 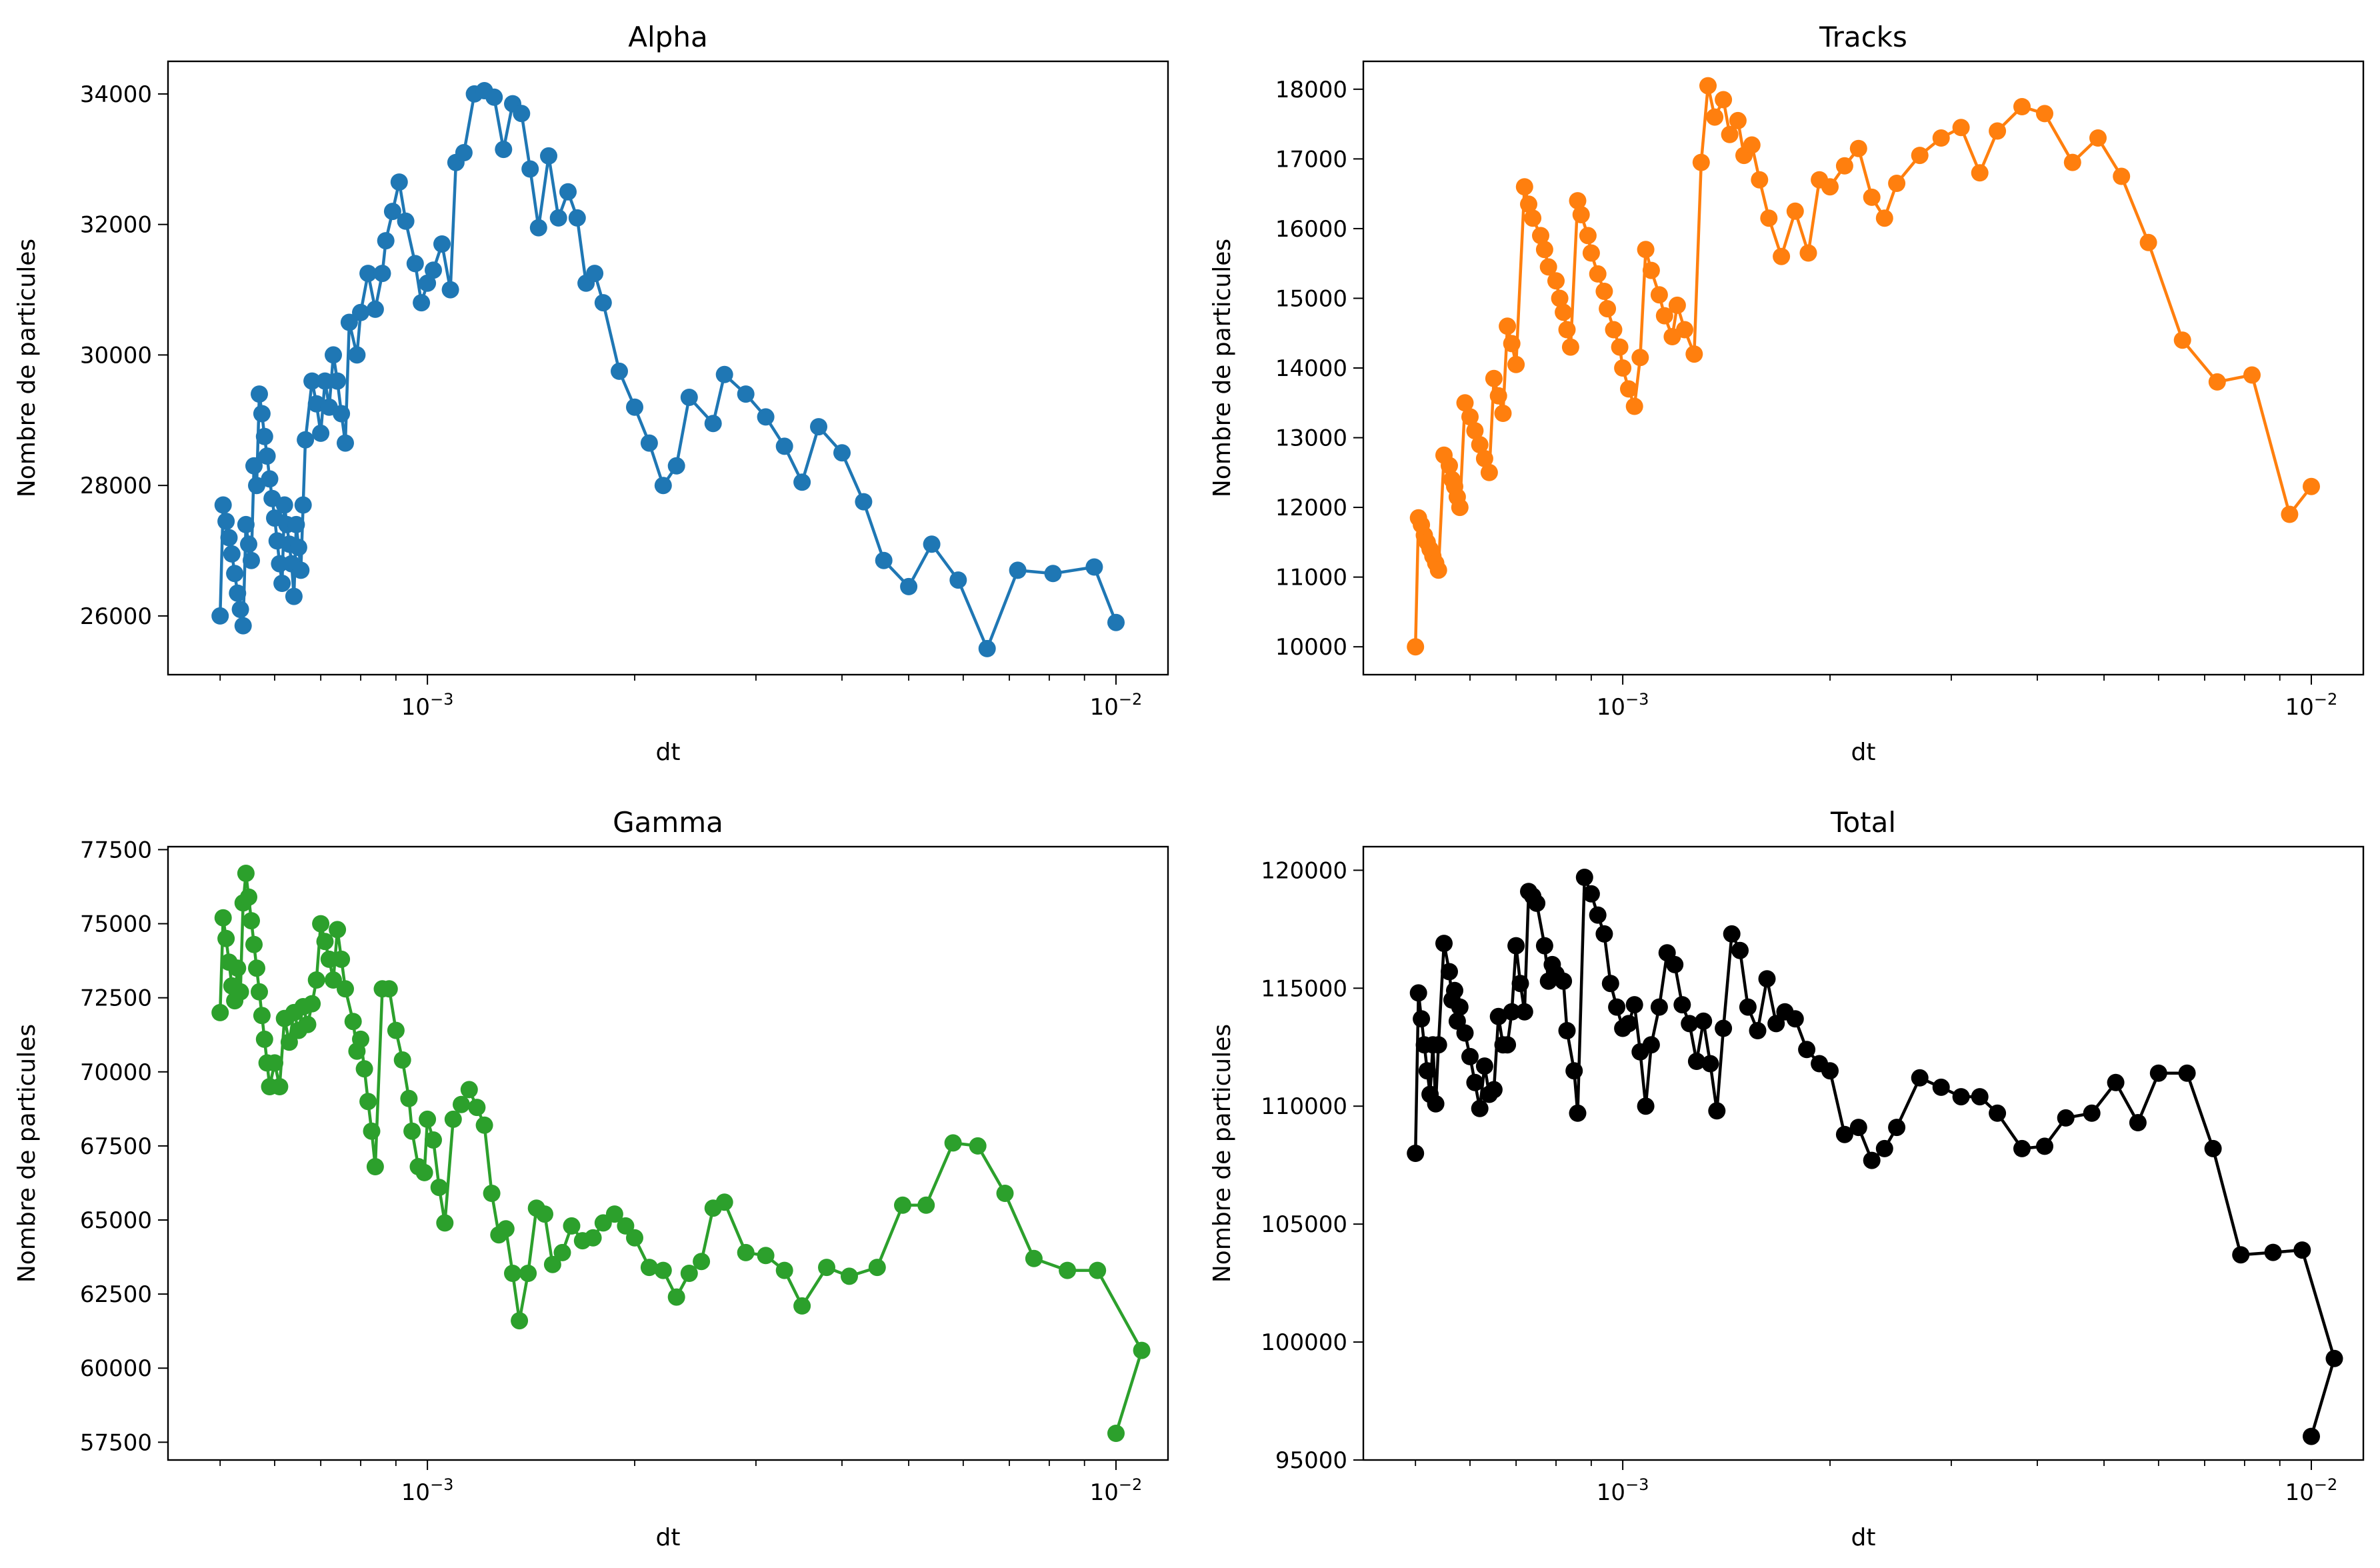 What do you see at coordinates (1863, 822) in the screenshot?
I see `chart-title: Total` at bounding box center [1863, 822].